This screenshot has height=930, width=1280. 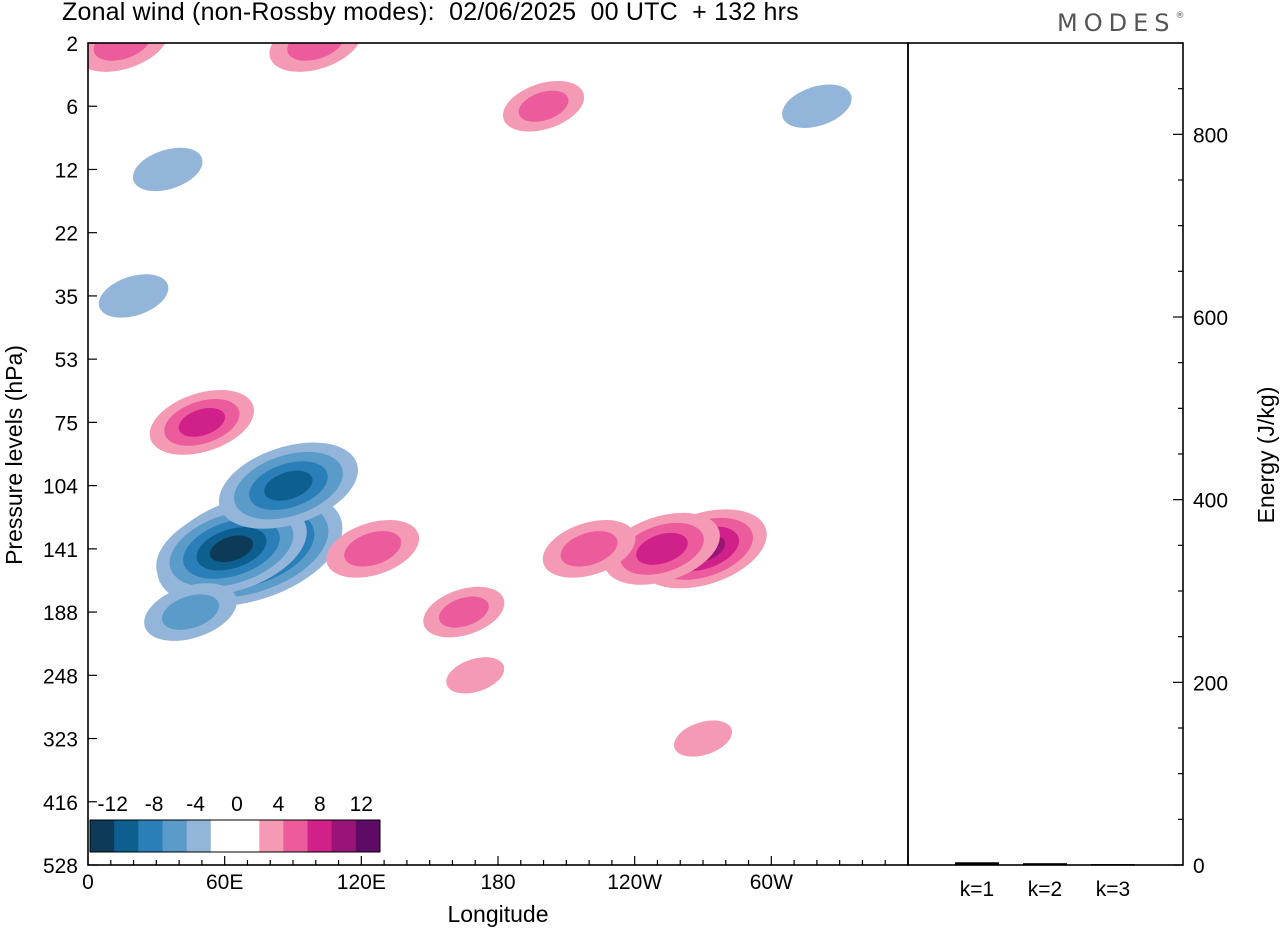 I want to click on energy-axis: 0 200 400 600 800, so click(x=1200, y=460).